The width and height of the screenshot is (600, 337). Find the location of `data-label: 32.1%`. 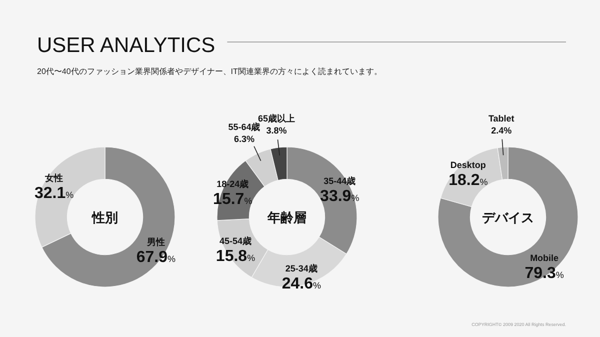

data-label: 32.1% is located at coordinates (54, 193).